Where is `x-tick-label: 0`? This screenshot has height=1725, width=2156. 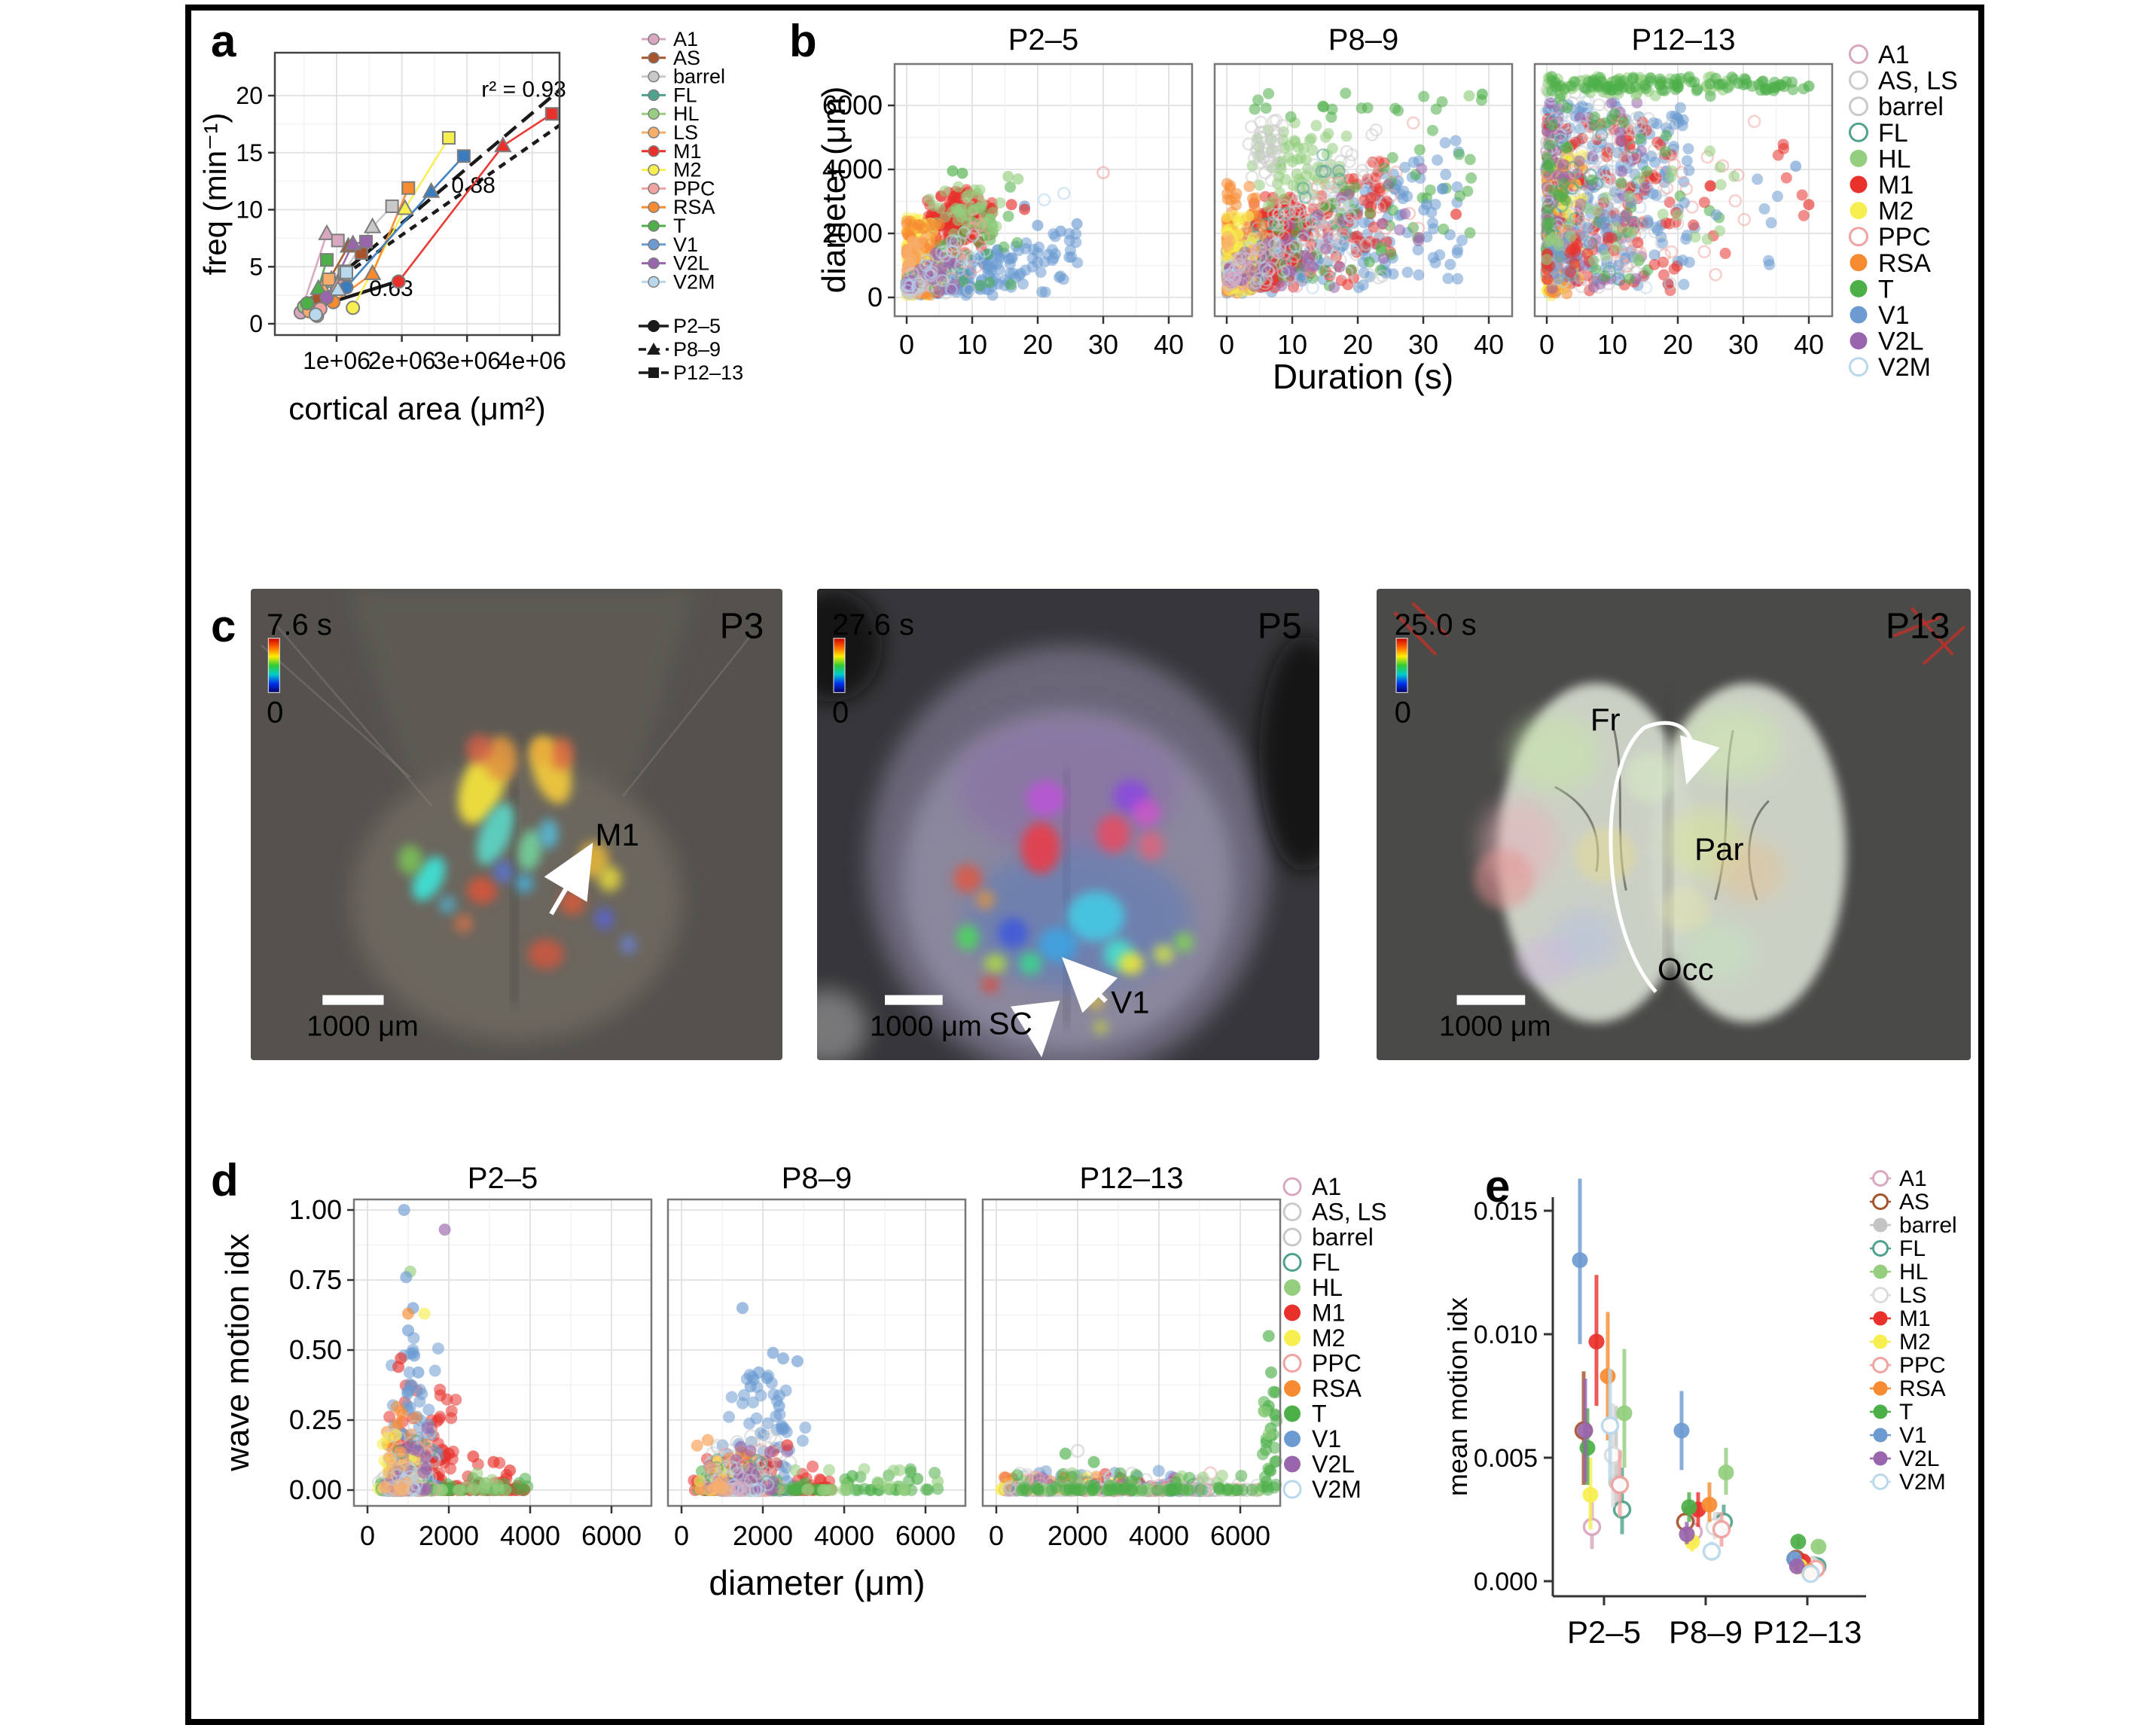 x-tick-label: 0 is located at coordinates (907, 344).